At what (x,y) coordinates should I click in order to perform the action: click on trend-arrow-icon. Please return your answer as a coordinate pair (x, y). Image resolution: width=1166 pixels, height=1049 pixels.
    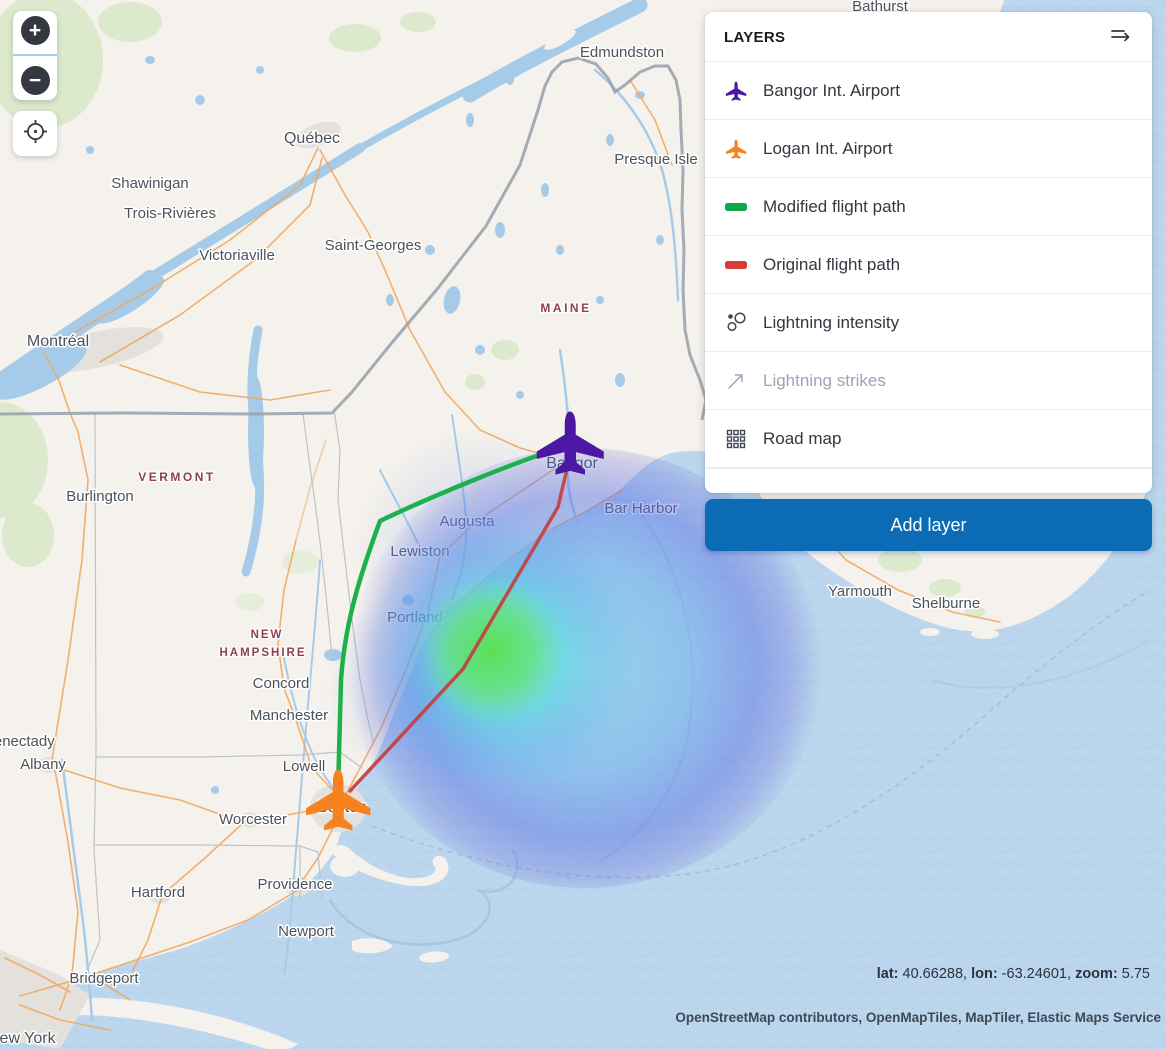
    Looking at the image, I should click on (736, 381).